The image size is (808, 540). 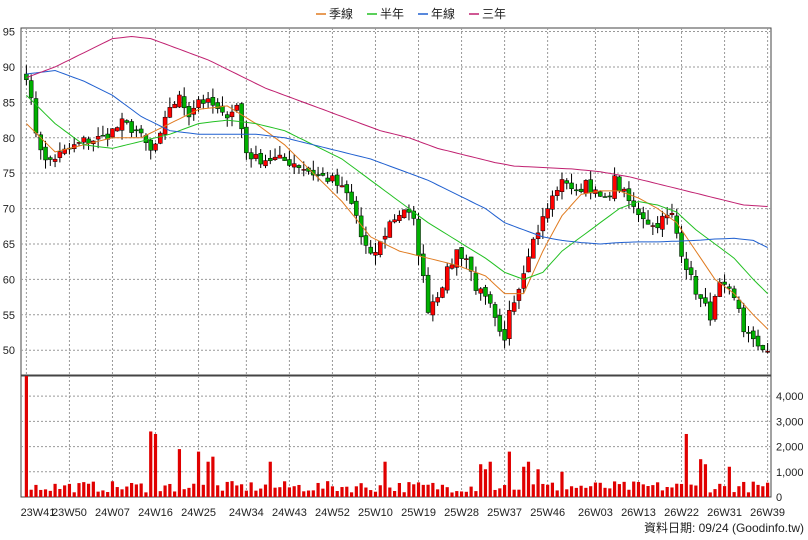 What do you see at coordinates (681, 513) in the screenshot?
I see `x-tick-label: 26W22` at bounding box center [681, 513].